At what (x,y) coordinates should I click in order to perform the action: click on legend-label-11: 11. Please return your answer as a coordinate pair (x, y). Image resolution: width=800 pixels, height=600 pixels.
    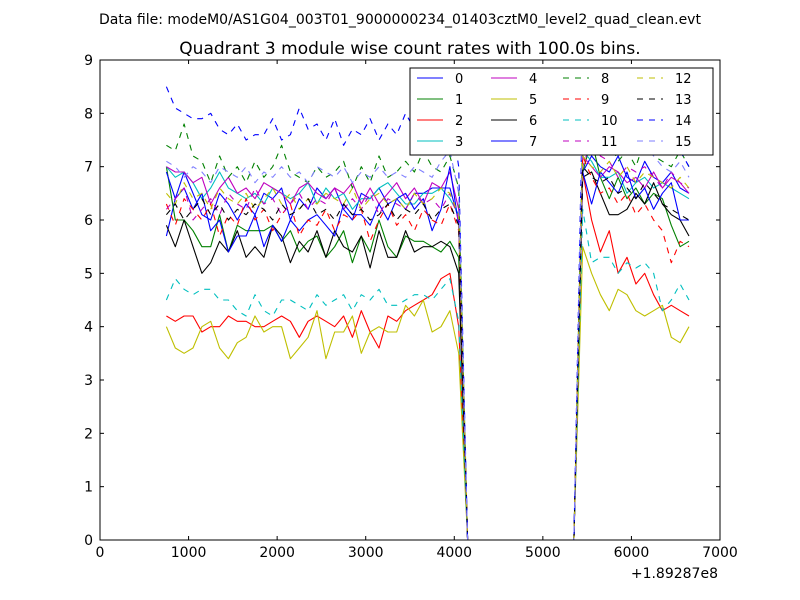
    Looking at the image, I should click on (609, 142).